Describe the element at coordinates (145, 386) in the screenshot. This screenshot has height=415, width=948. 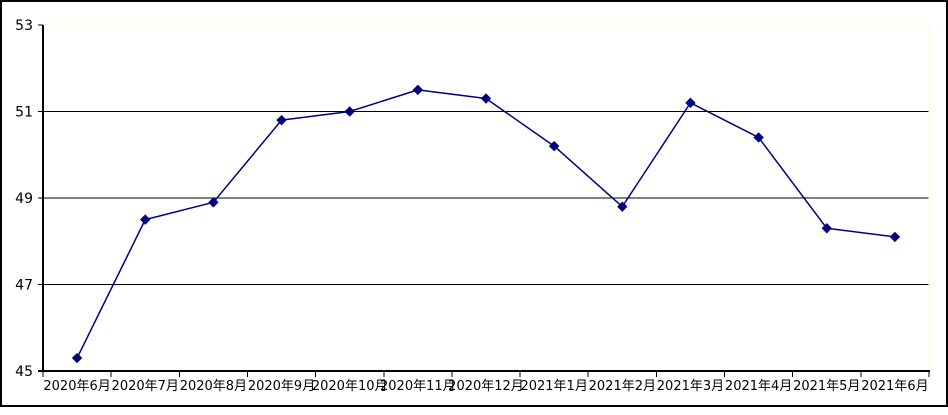
I see `x-tick-label: 2020年7月` at that location.